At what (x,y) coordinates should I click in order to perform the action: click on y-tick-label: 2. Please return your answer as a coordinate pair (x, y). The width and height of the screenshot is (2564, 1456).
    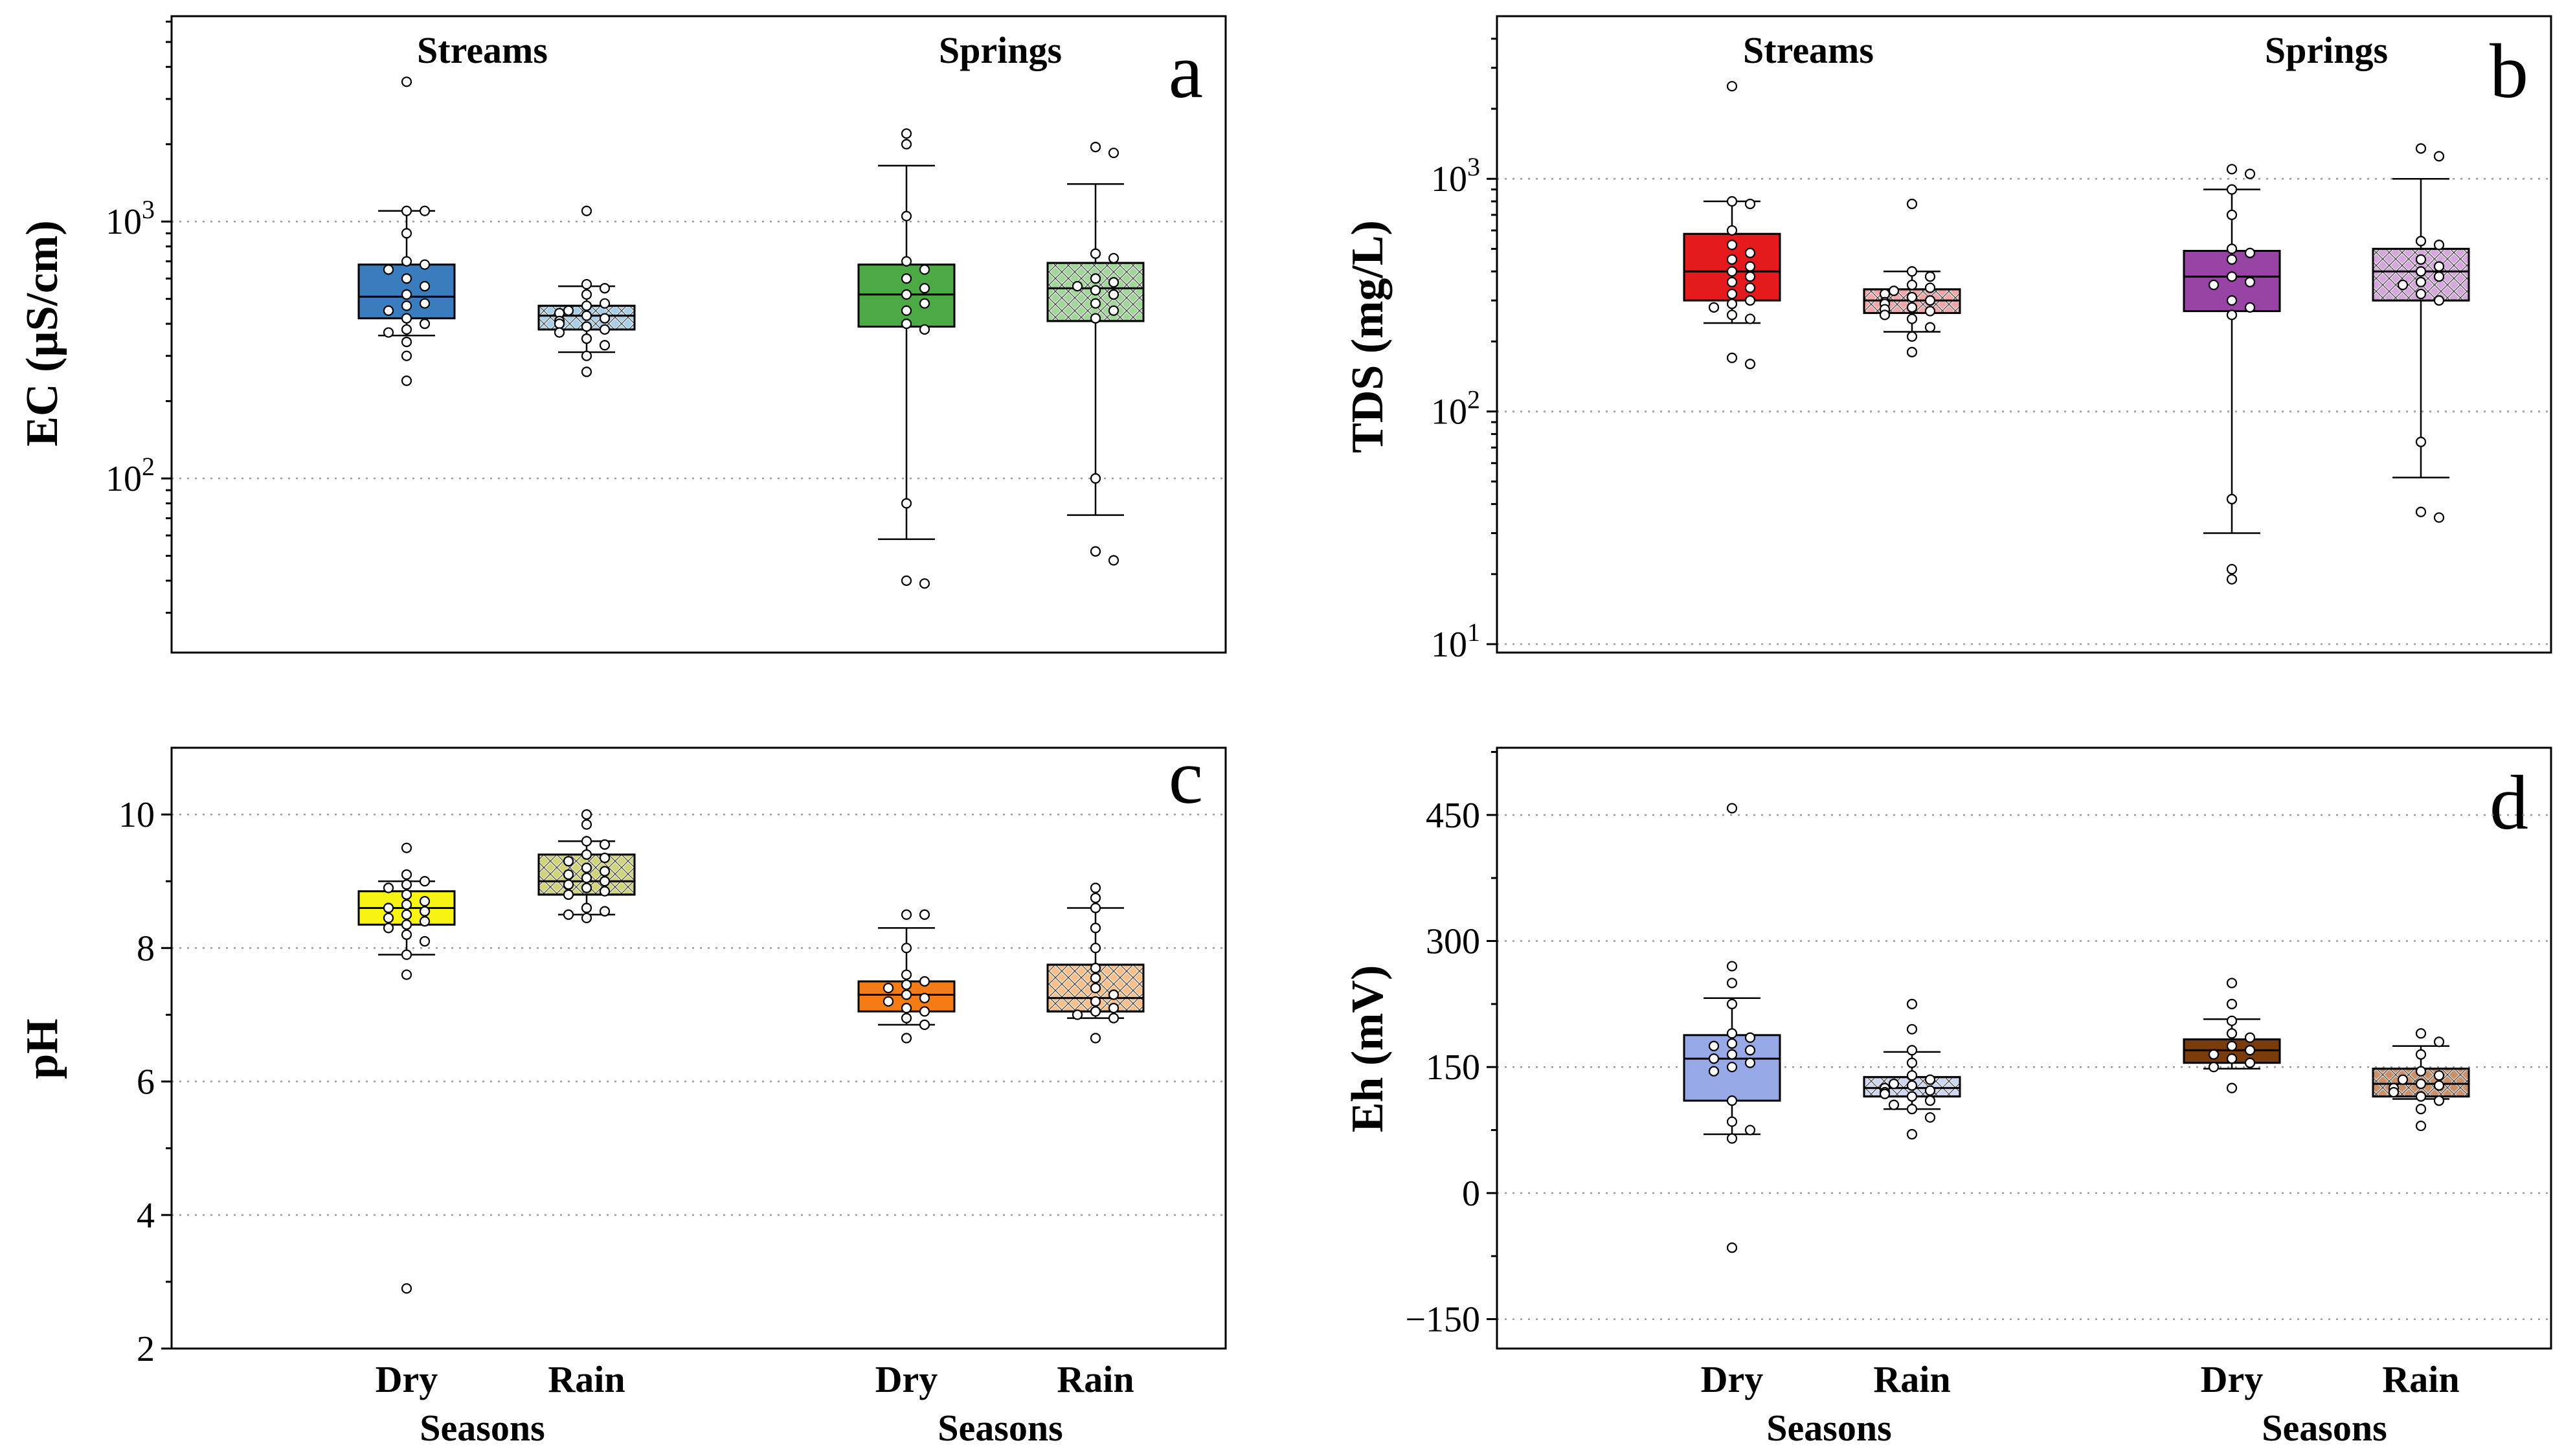
    Looking at the image, I should click on (146, 1349).